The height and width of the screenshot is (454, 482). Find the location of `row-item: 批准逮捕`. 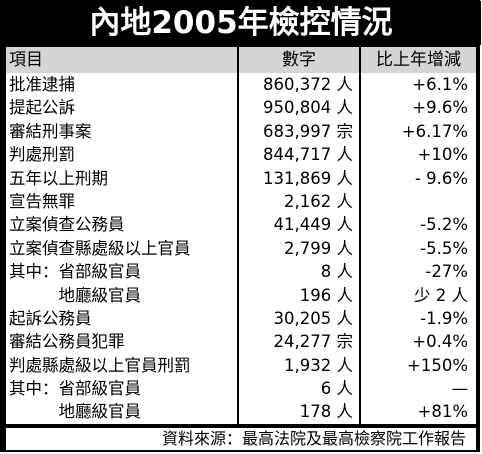

row-item: 批准逮捕 is located at coordinates (121, 85).